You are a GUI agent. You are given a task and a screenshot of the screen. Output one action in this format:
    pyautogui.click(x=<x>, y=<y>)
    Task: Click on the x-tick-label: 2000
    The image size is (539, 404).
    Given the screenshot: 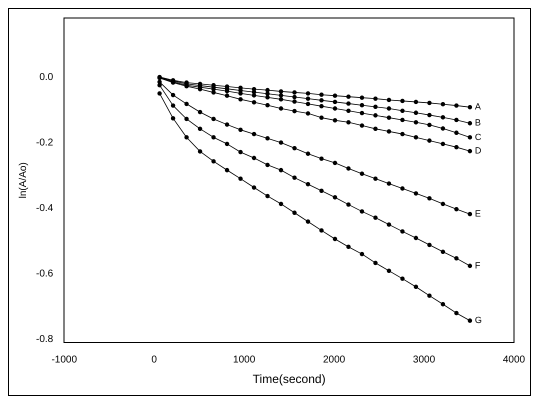 What is the action you would take?
    pyautogui.click(x=334, y=360)
    